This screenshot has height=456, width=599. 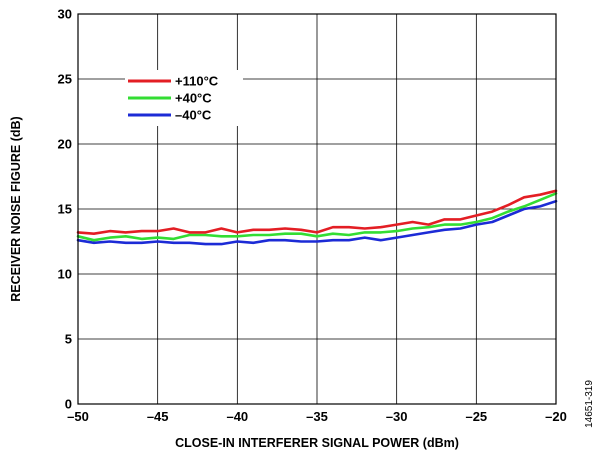 What do you see at coordinates (68, 339) in the screenshot?
I see `y-tick-label: 5` at bounding box center [68, 339].